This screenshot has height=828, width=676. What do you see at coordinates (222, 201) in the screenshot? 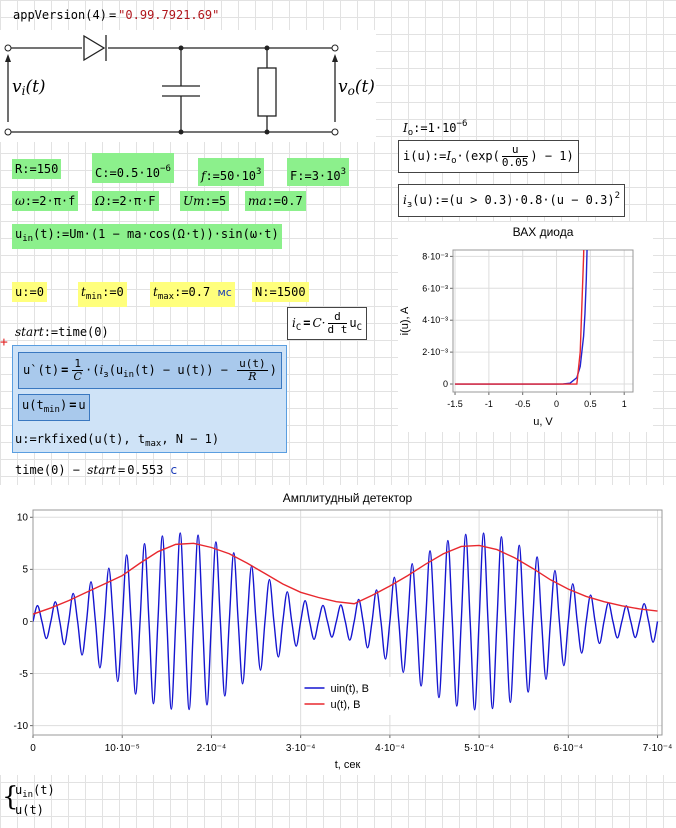
I see `math-token: 5` at bounding box center [222, 201].